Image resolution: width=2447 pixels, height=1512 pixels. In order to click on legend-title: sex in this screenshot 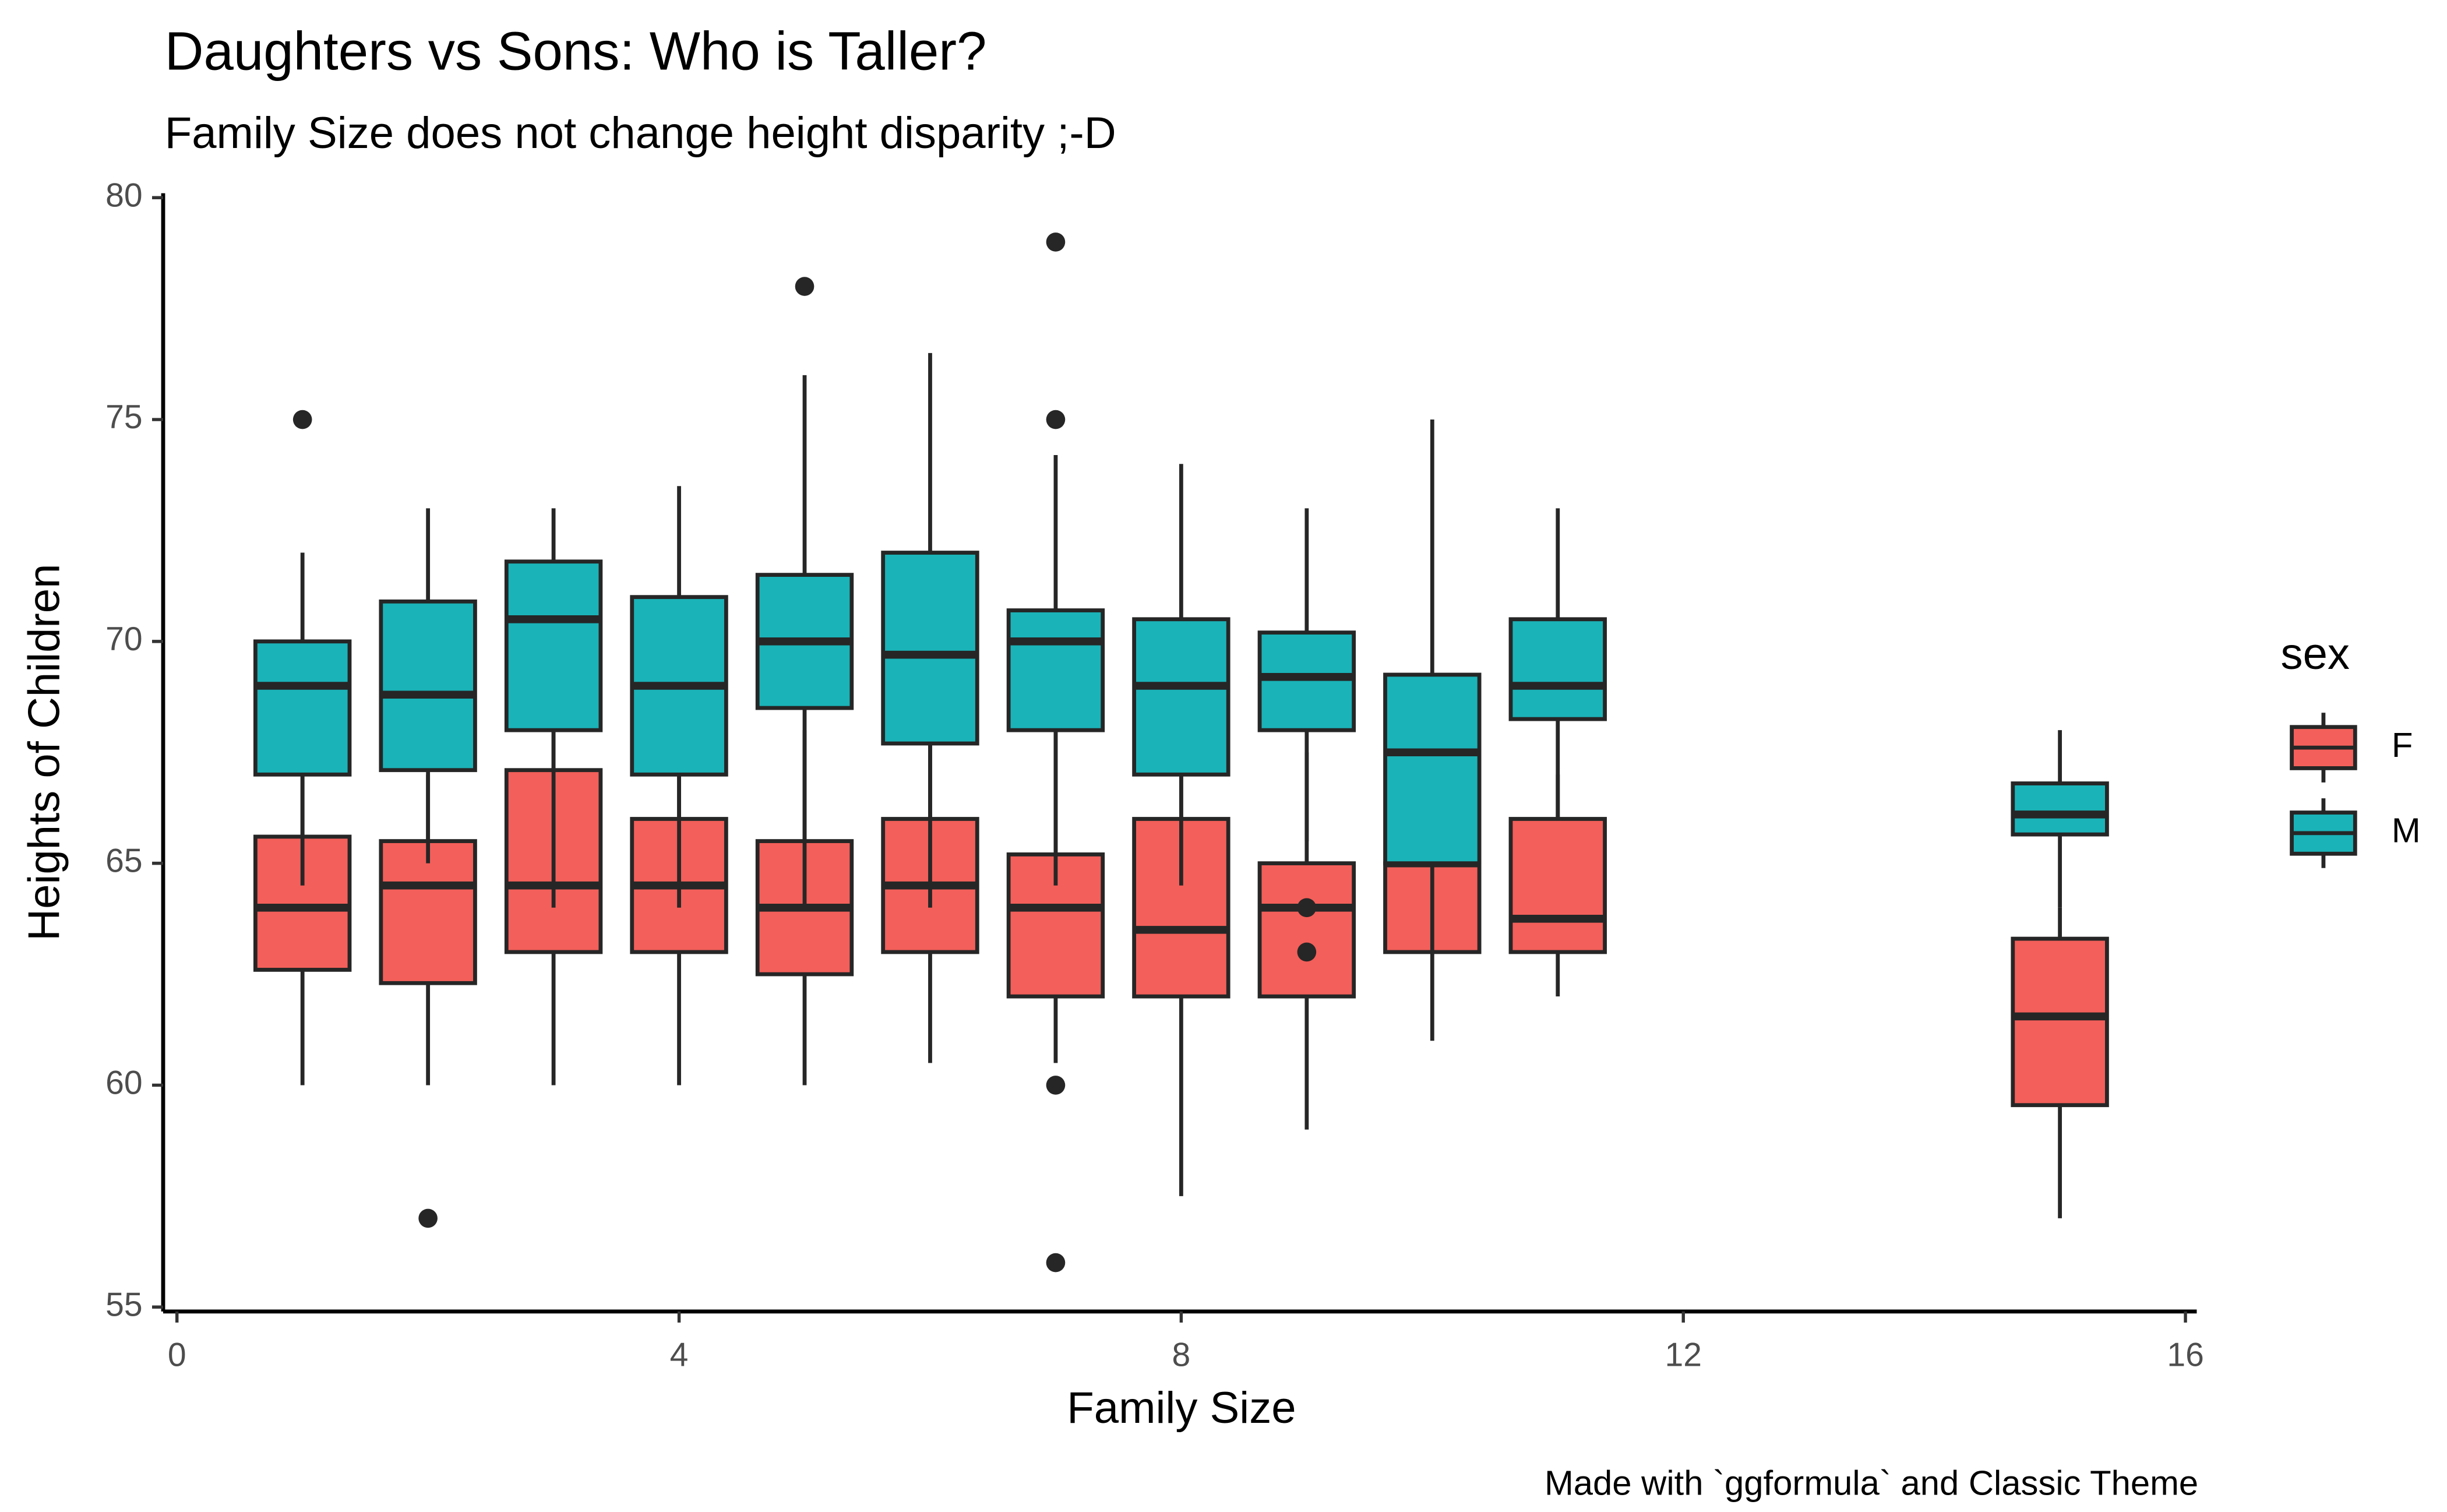, I will do `click(2315, 654)`.